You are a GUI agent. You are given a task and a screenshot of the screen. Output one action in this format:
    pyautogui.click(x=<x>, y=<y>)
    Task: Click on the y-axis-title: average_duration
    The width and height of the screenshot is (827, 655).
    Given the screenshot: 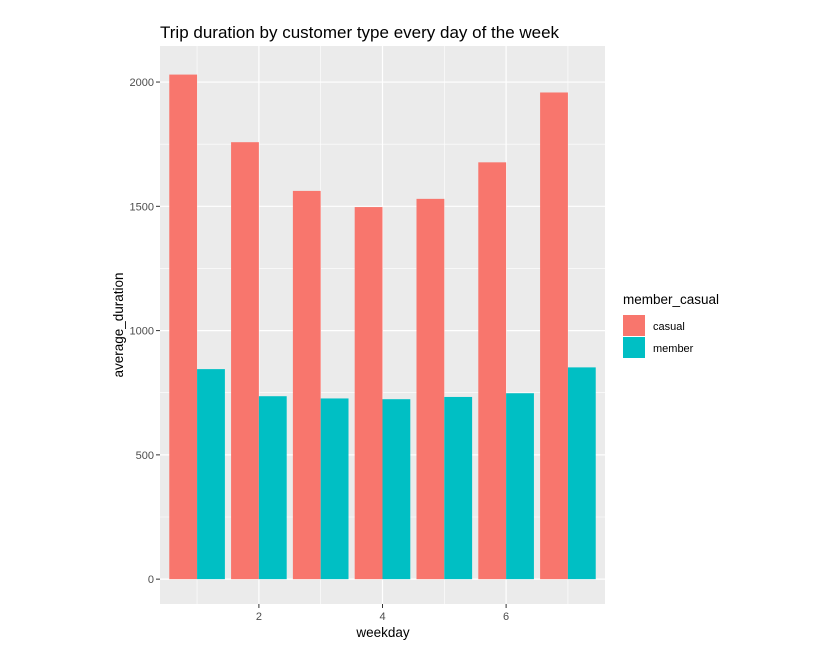 What is the action you would take?
    pyautogui.click(x=118, y=324)
    